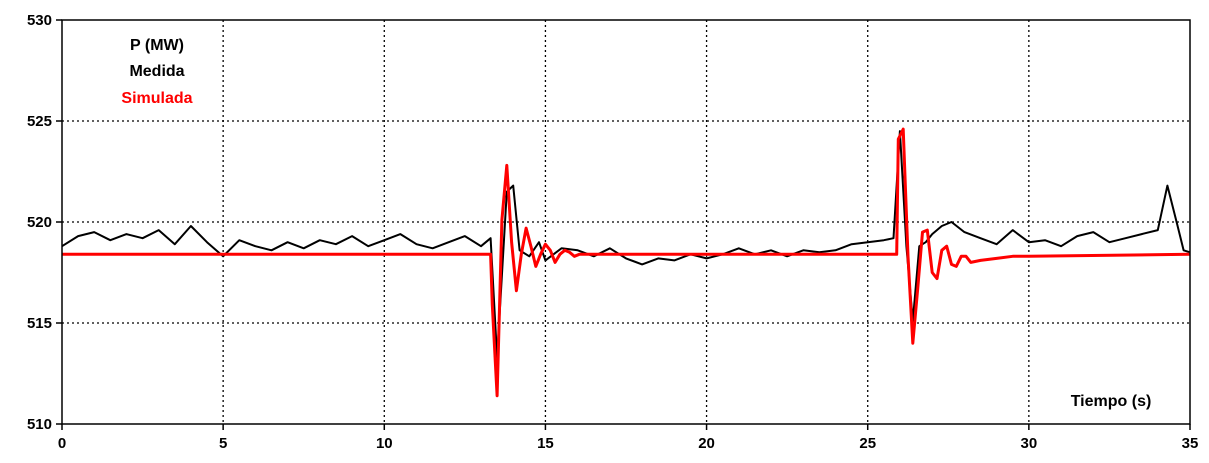 The height and width of the screenshot is (463, 1209). I want to click on y-tick-label: 515, so click(39, 323).